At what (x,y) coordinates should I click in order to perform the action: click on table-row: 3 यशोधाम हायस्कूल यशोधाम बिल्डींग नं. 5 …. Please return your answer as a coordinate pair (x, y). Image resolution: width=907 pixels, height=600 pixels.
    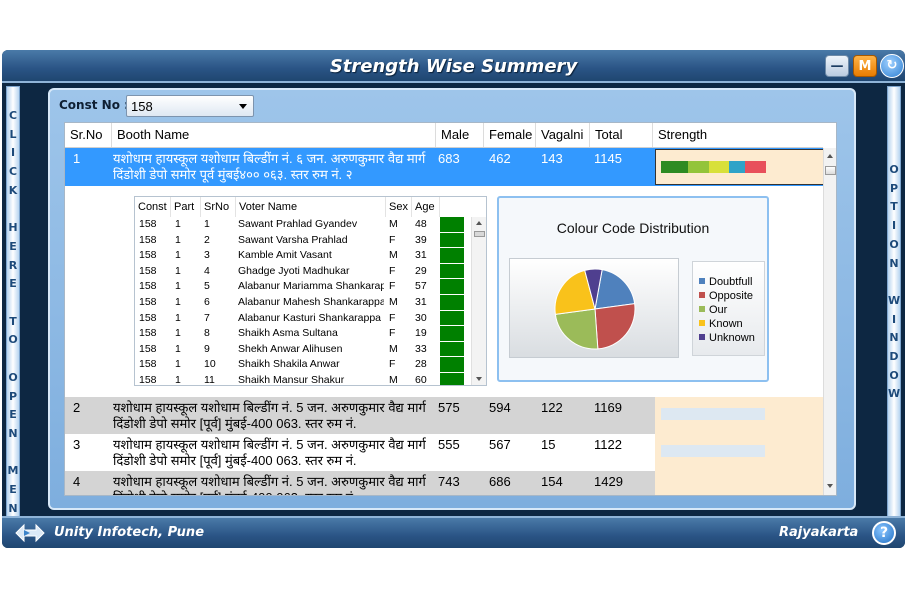
    Looking at the image, I should click on (444, 452).